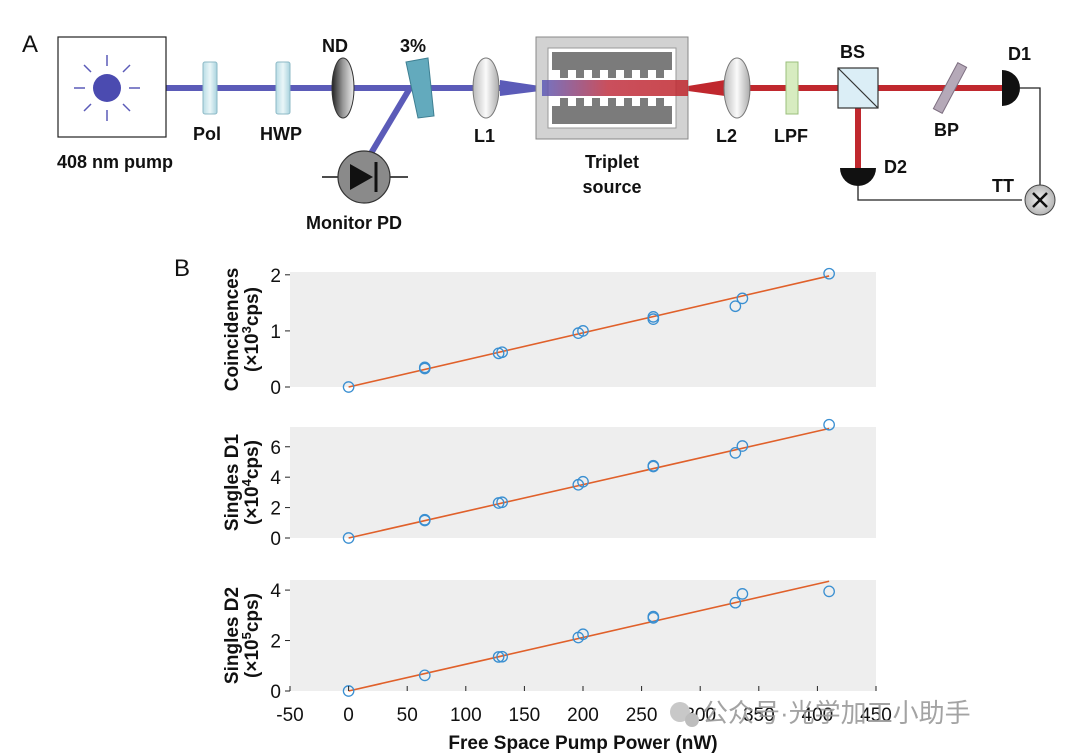 The image size is (1080, 756). Describe the element at coordinates (232, 330) in the screenshot. I see `coincidences-ylabel-line1: Coincidences` at that location.